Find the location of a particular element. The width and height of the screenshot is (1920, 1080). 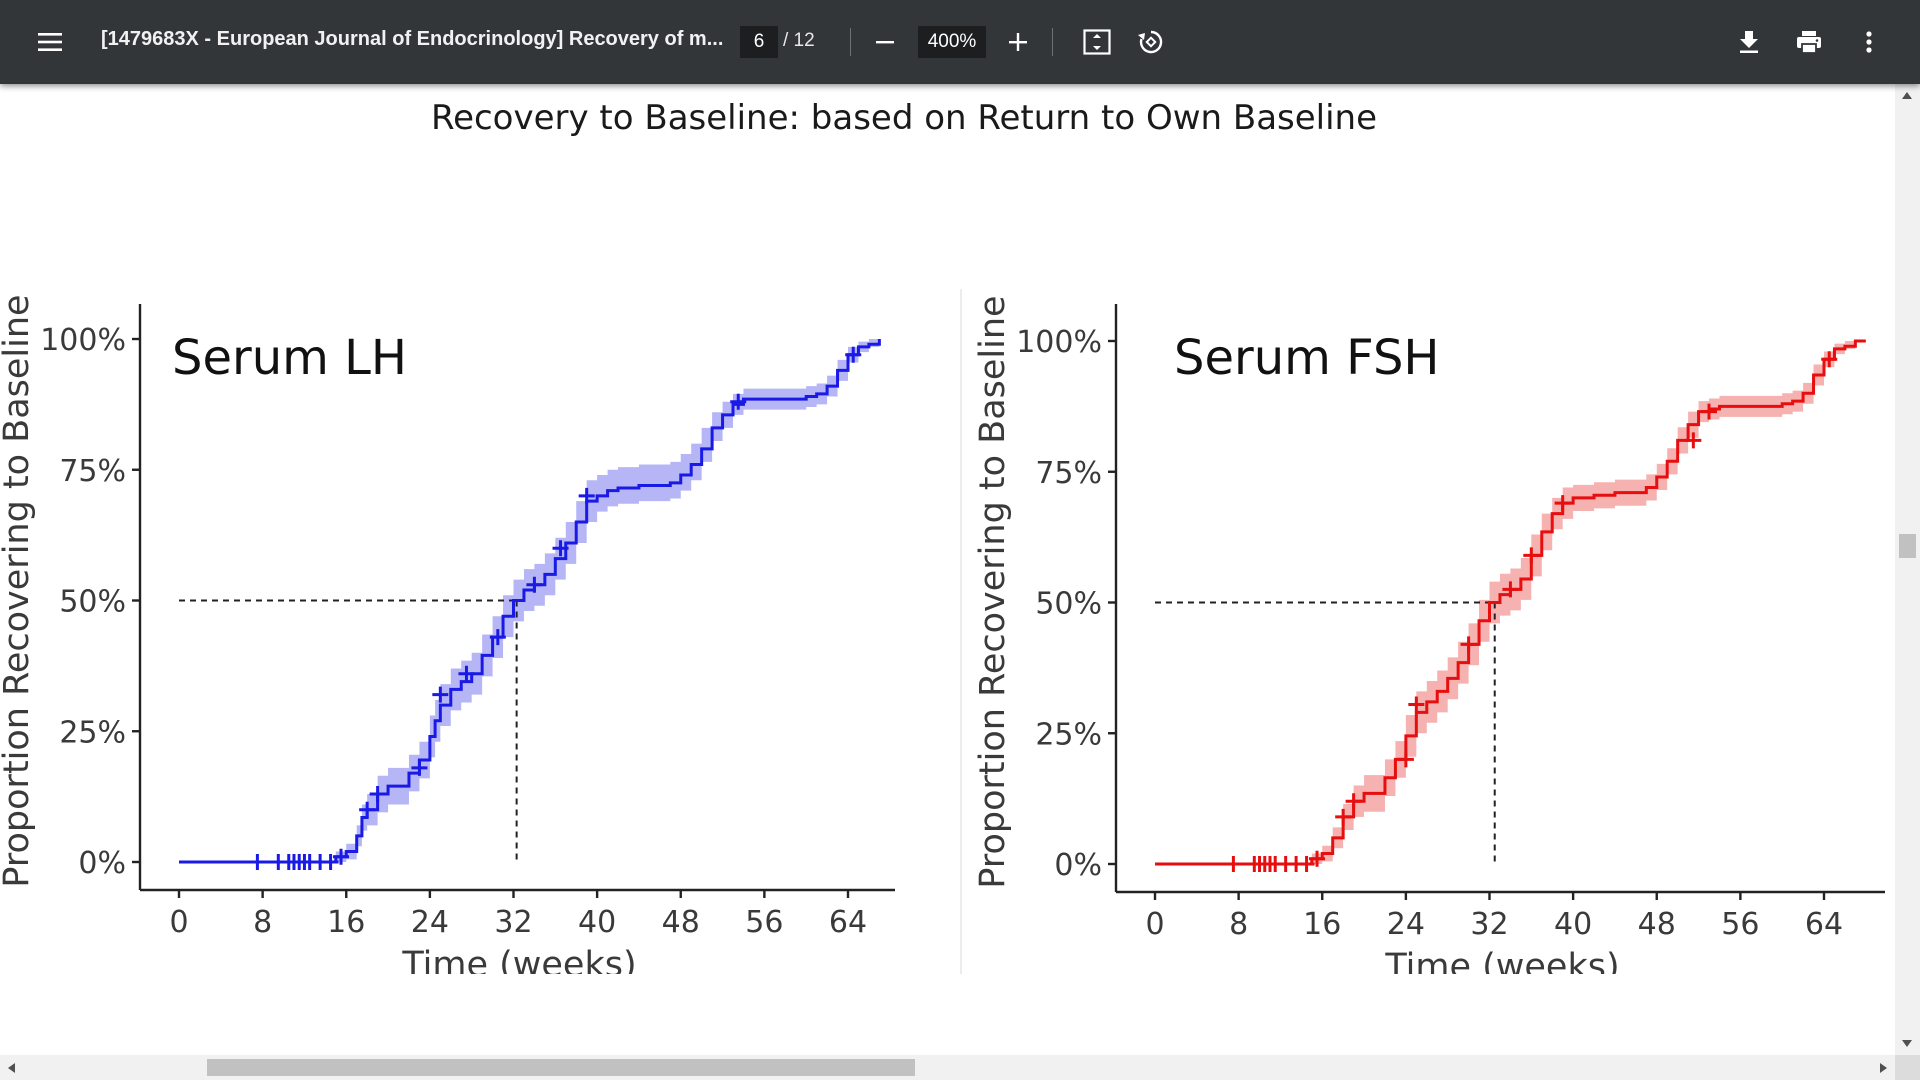

scroll-up-arrow-icon is located at coordinates (1907, 95).